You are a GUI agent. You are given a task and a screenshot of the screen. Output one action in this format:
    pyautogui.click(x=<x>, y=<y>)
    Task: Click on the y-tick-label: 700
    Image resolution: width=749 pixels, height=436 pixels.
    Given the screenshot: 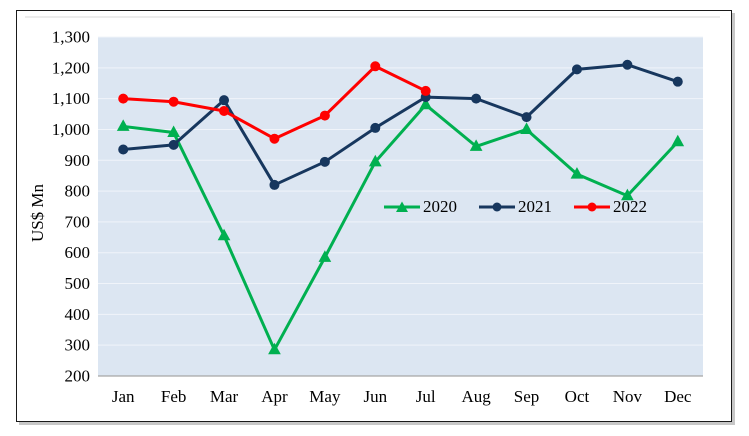 What is the action you would take?
    pyautogui.click(x=78, y=221)
    